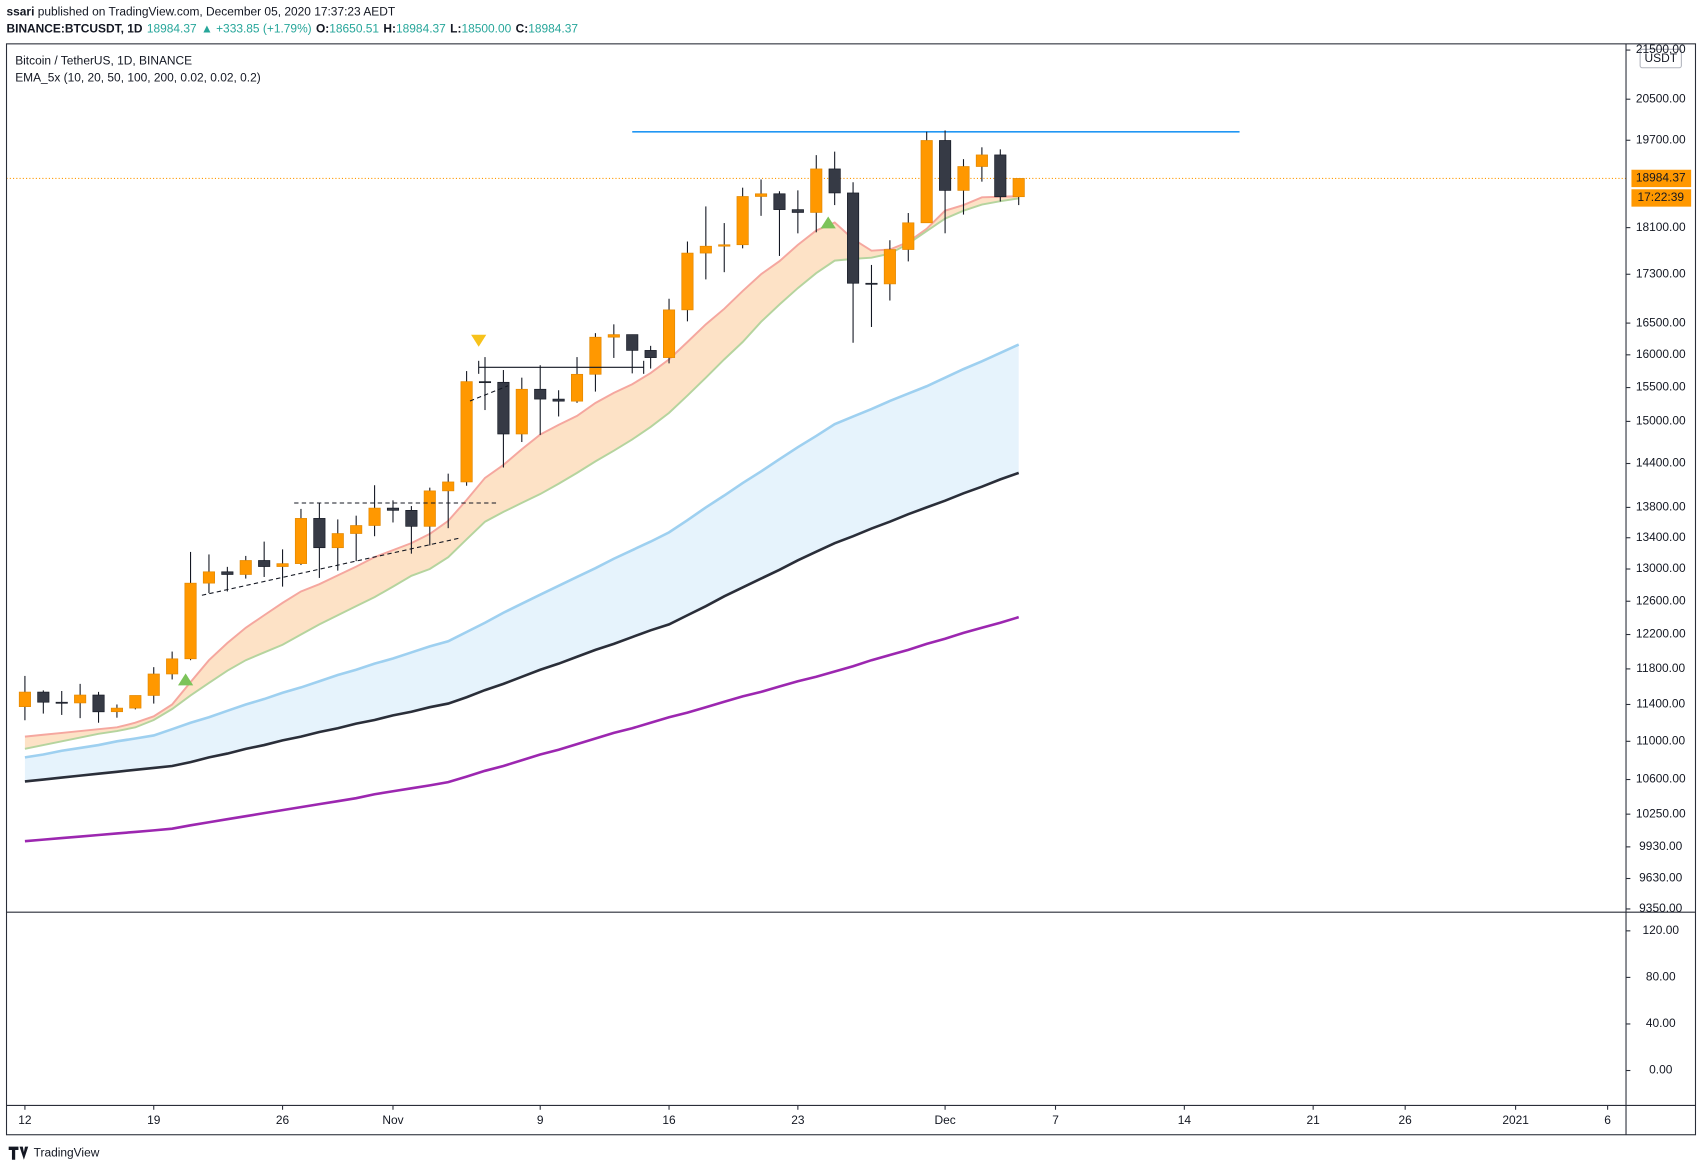  I want to click on ohlc-value: 18650.51, so click(354, 29).